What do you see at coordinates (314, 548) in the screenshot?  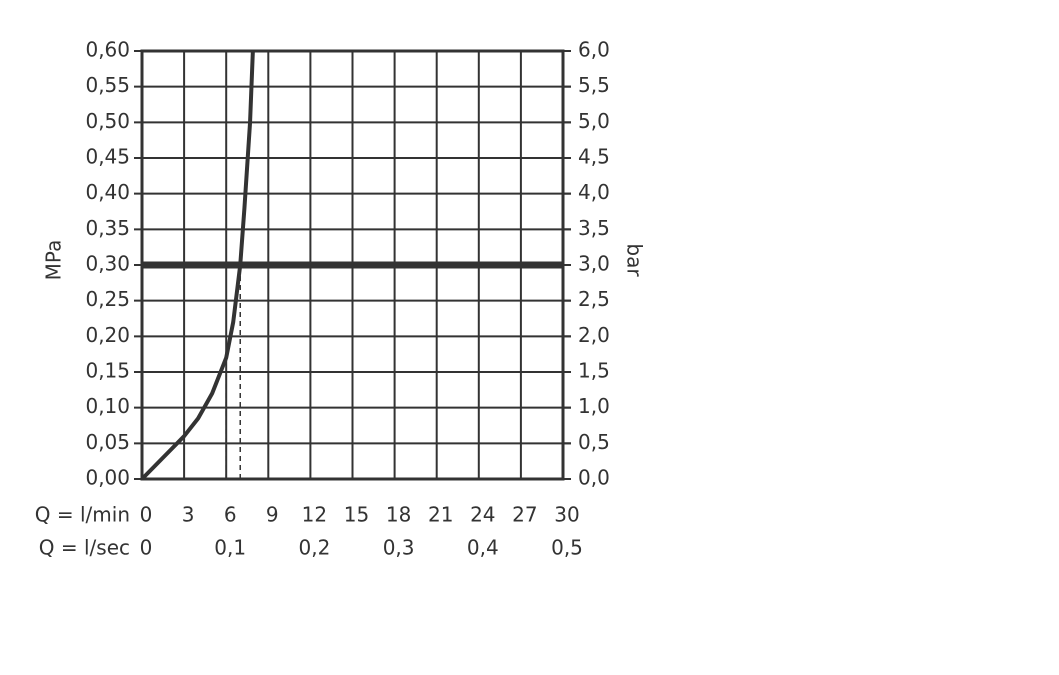 I see `x2-tick-label: 0,2` at bounding box center [314, 548].